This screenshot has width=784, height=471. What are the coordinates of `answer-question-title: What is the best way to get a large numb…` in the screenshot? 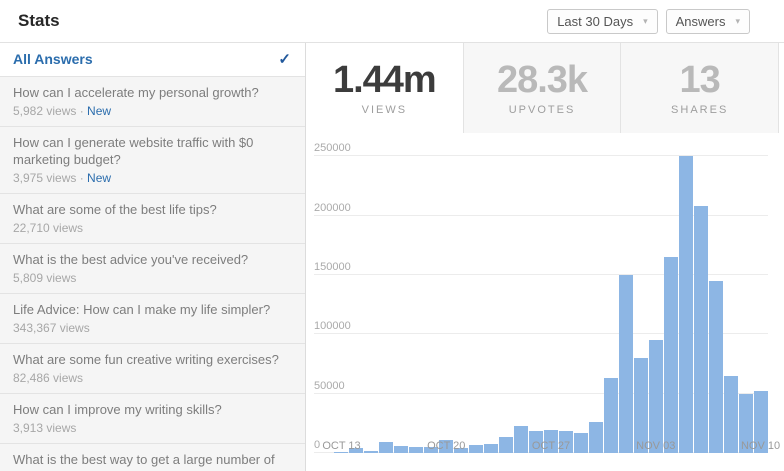 It's located at (144, 461).